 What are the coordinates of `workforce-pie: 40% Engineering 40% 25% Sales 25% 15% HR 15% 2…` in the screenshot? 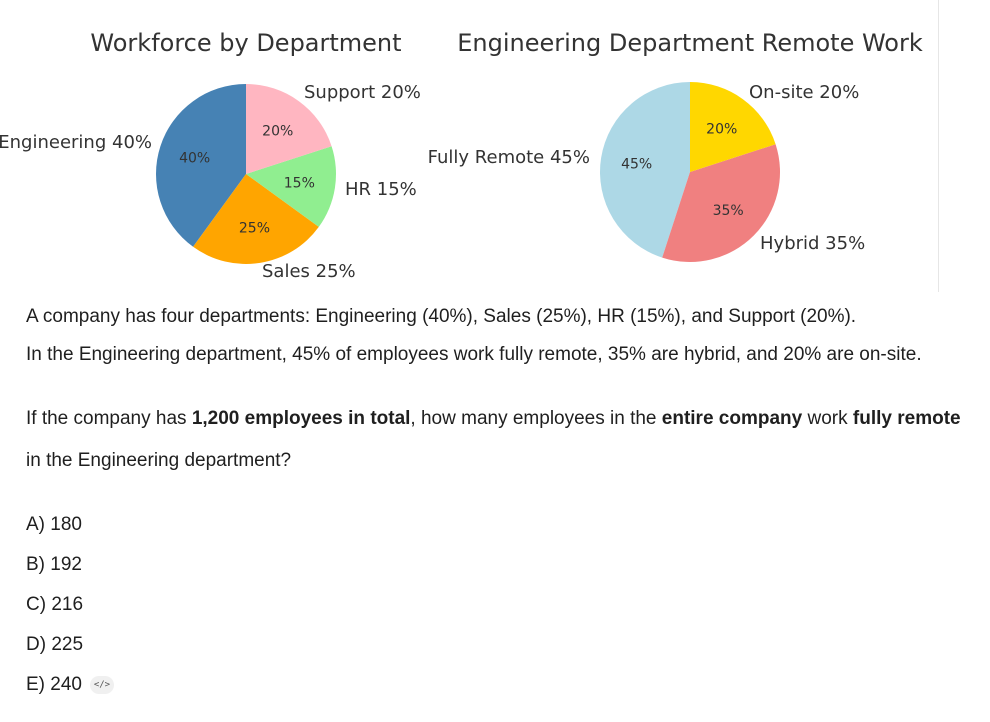 It's located at (210, 182).